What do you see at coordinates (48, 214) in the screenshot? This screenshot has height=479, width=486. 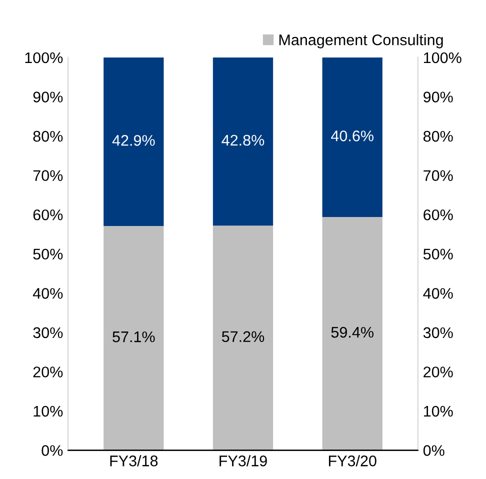 I see `y-tick-label: 60%` at bounding box center [48, 214].